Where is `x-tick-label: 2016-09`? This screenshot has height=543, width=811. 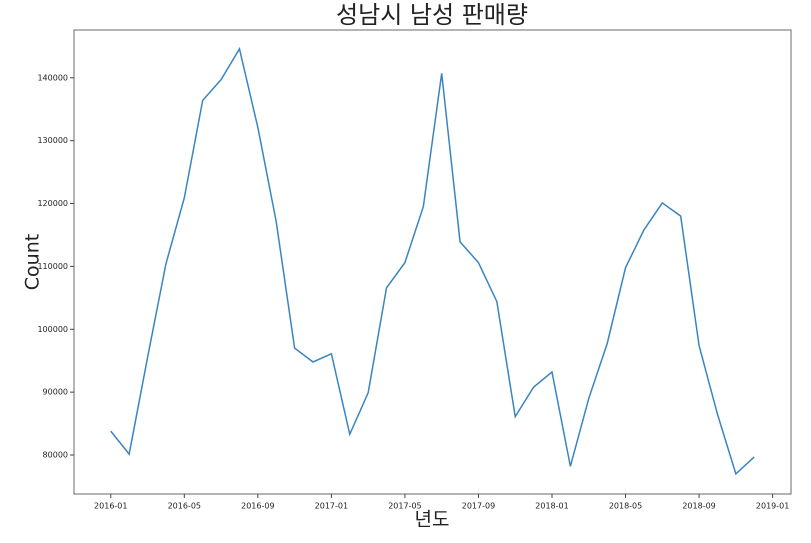 x-tick-label: 2016-09 is located at coordinates (257, 506).